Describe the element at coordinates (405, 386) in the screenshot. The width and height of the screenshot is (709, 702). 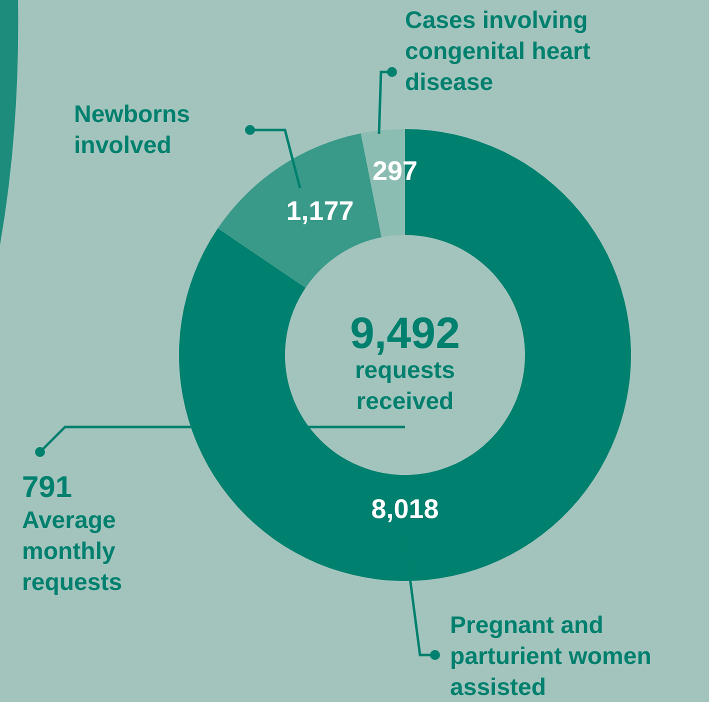
I see `text: requests received` at that location.